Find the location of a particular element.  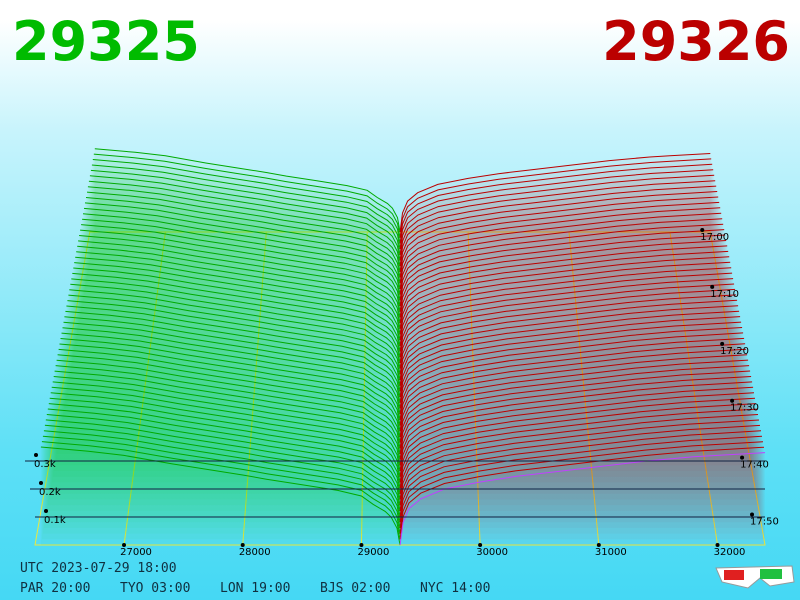

green-lens is located at coordinates (771, 574).